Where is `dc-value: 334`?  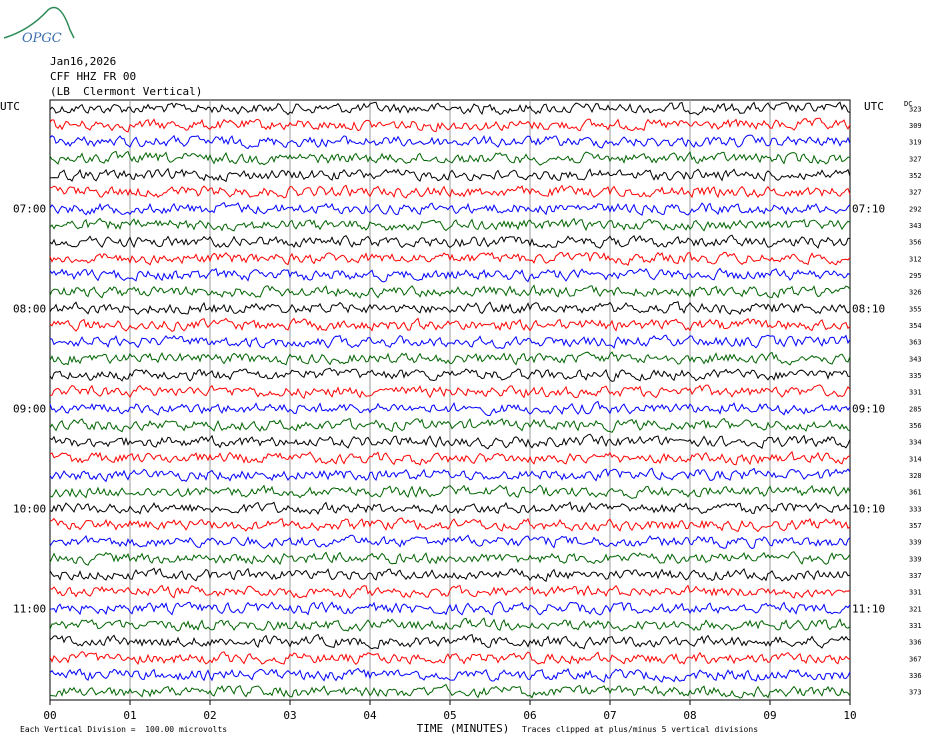
dc-value: 334 is located at coordinates (915, 443).